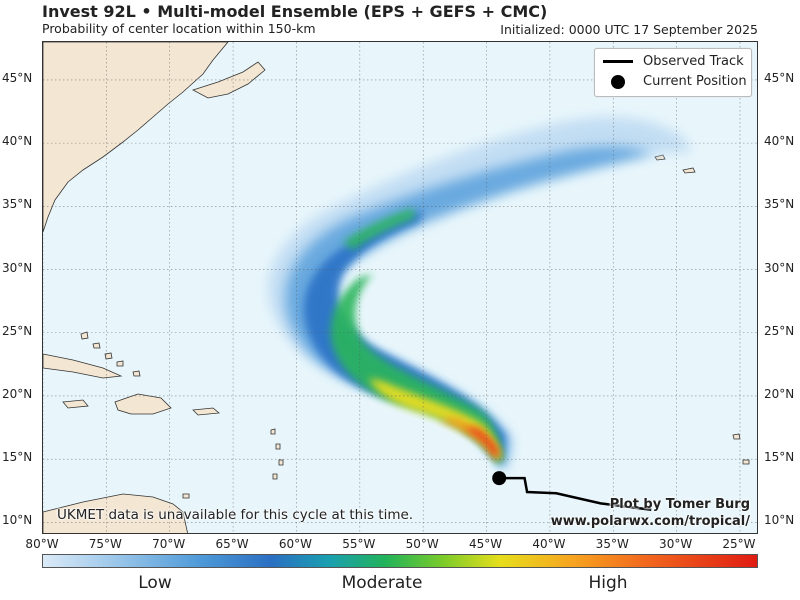 This screenshot has width=800, height=600. Describe the element at coordinates (17, 520) in the screenshot. I see `lat-label-left: 10°N` at that location.